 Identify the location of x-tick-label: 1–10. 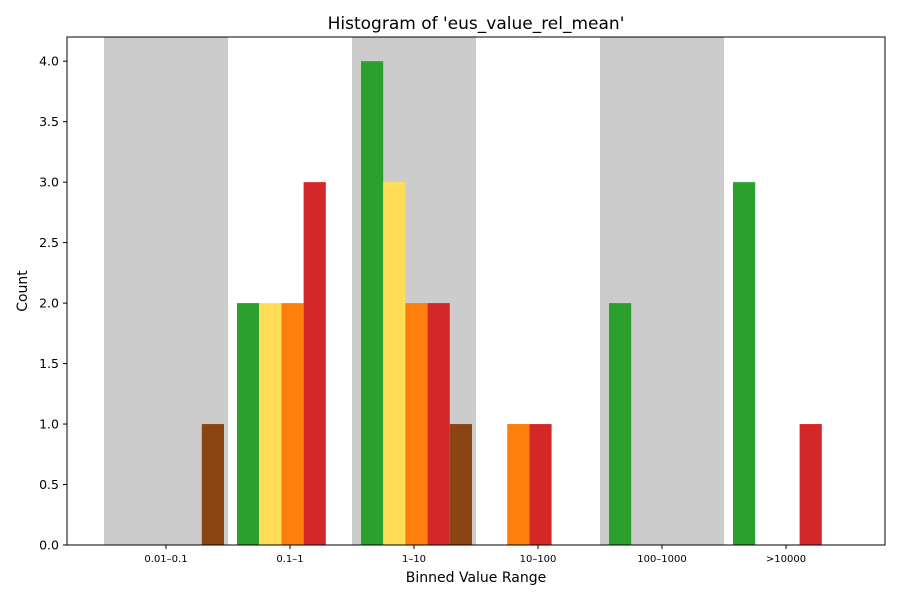
(414, 559).